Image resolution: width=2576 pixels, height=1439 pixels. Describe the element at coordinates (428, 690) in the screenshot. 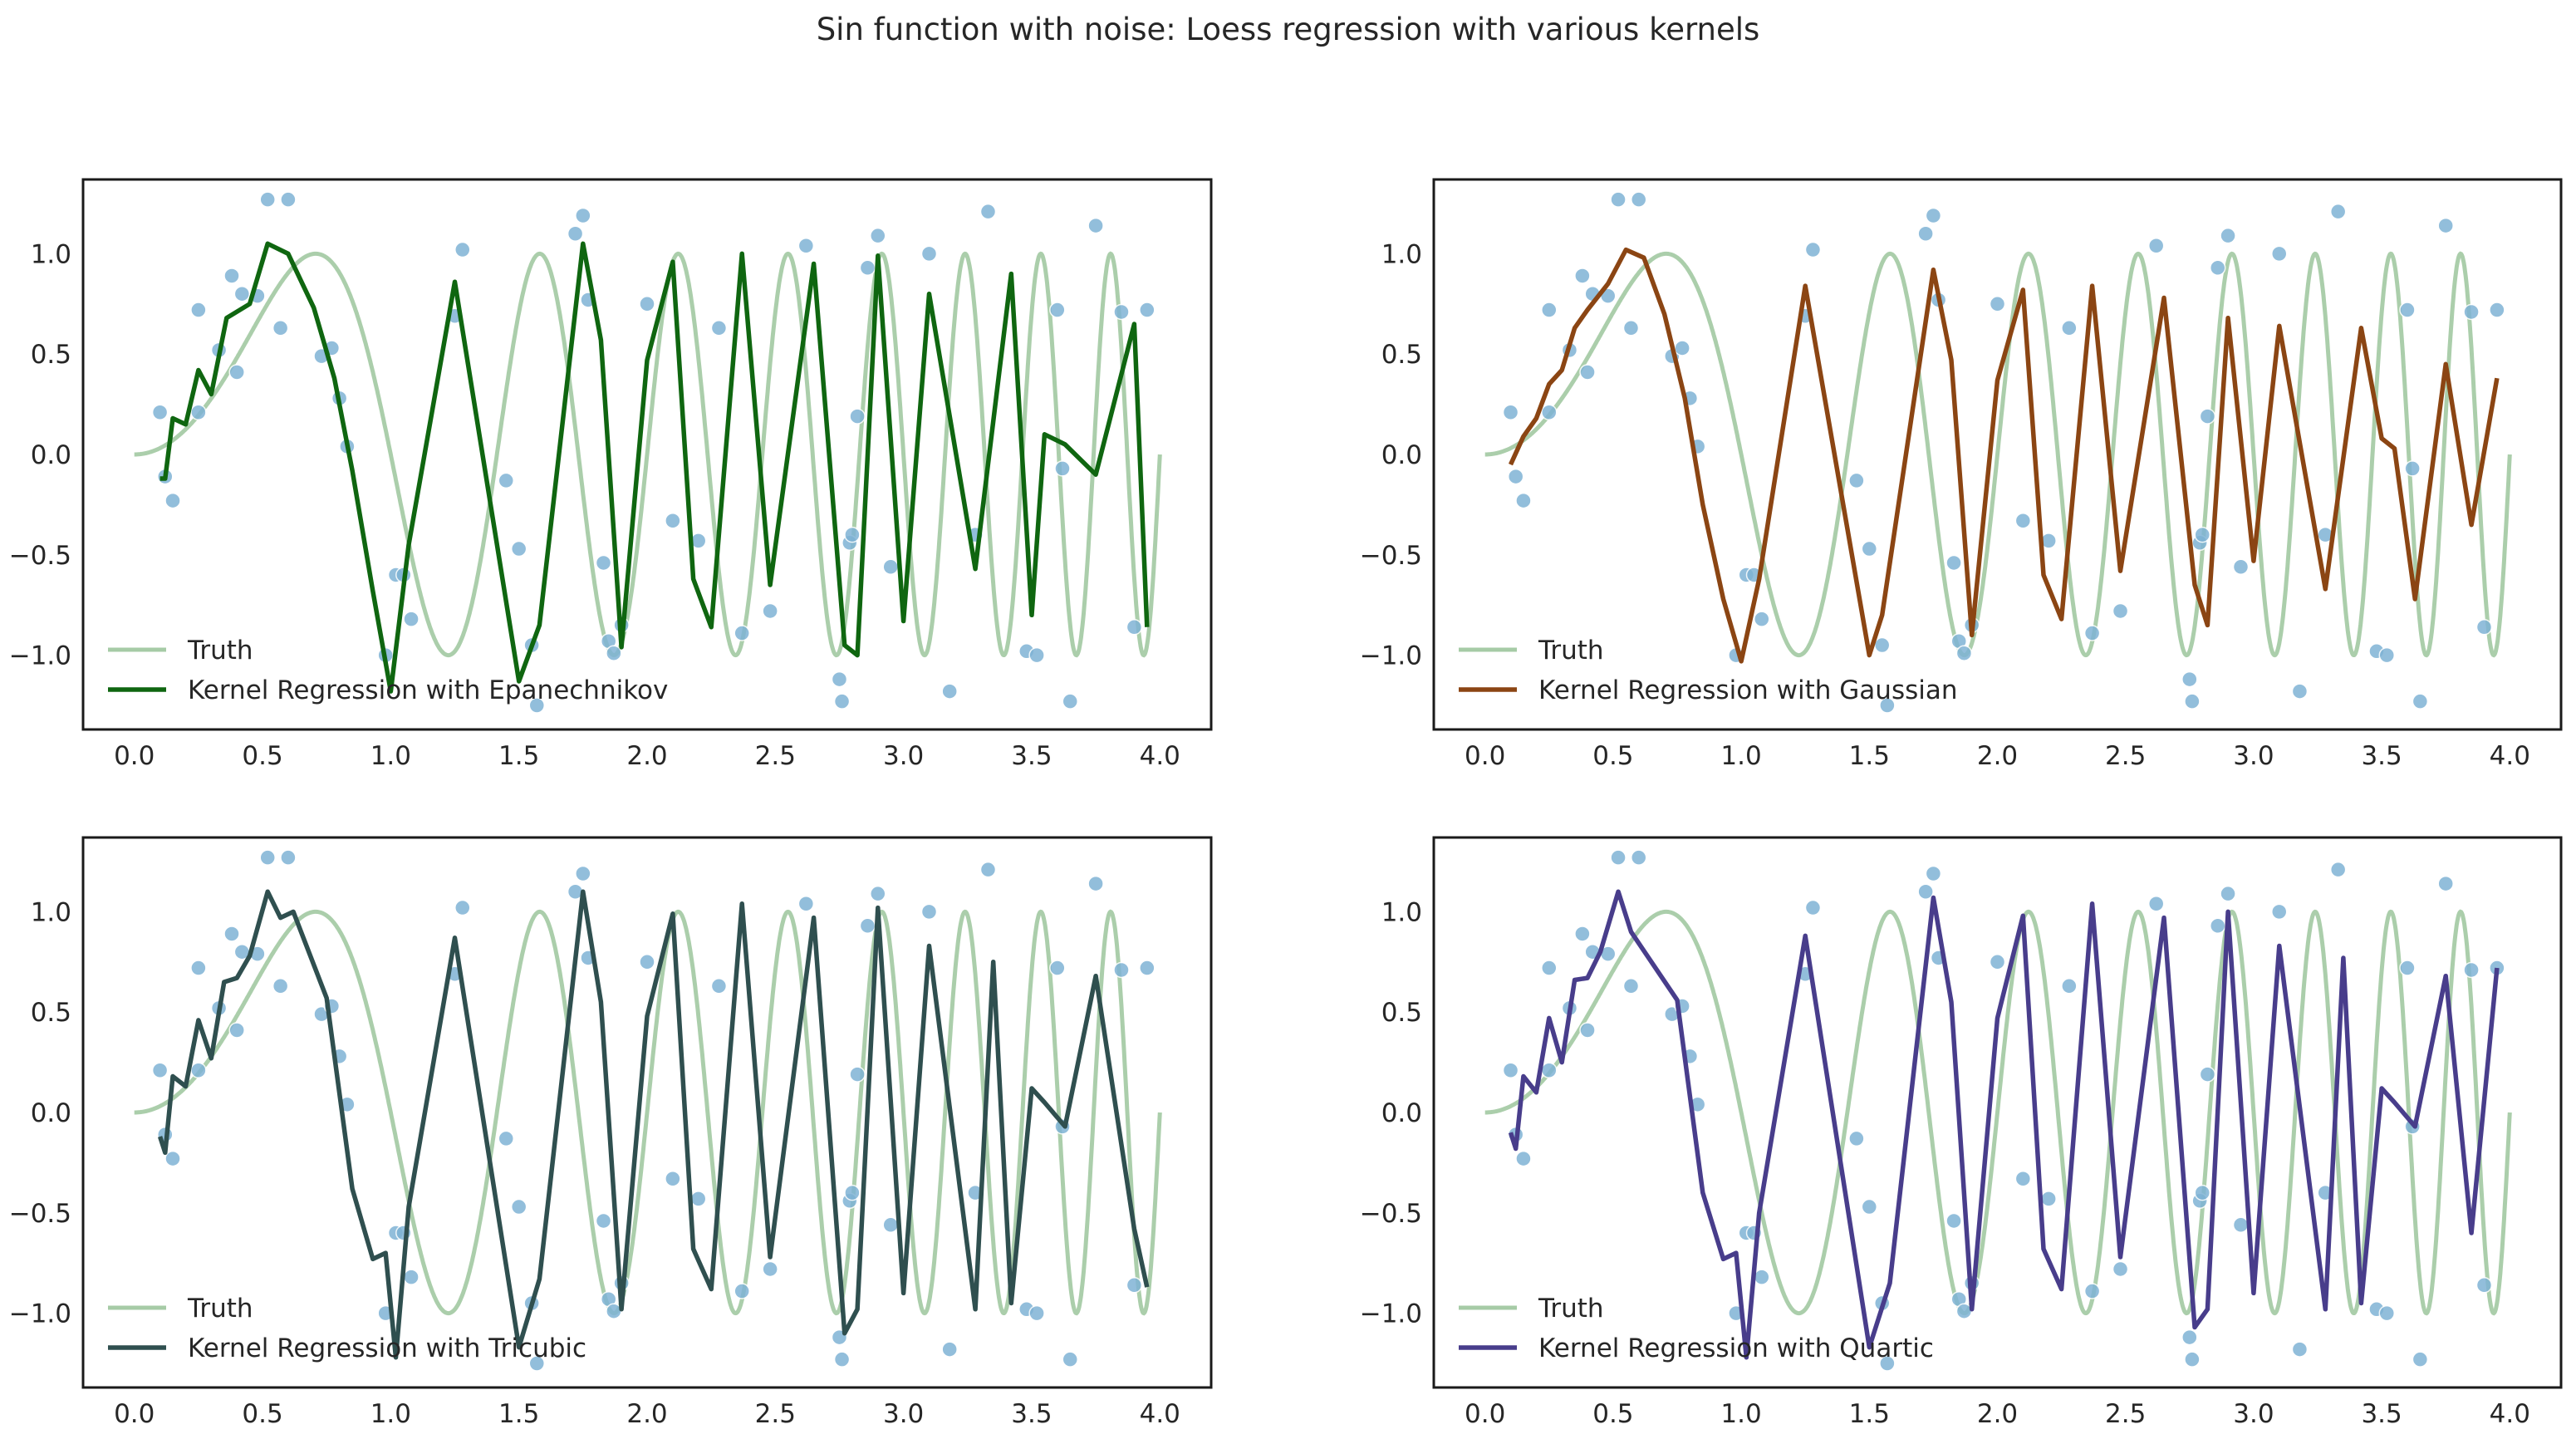

I see `legend-label-fit: Kernel Regression with Epanechnikov` at that location.